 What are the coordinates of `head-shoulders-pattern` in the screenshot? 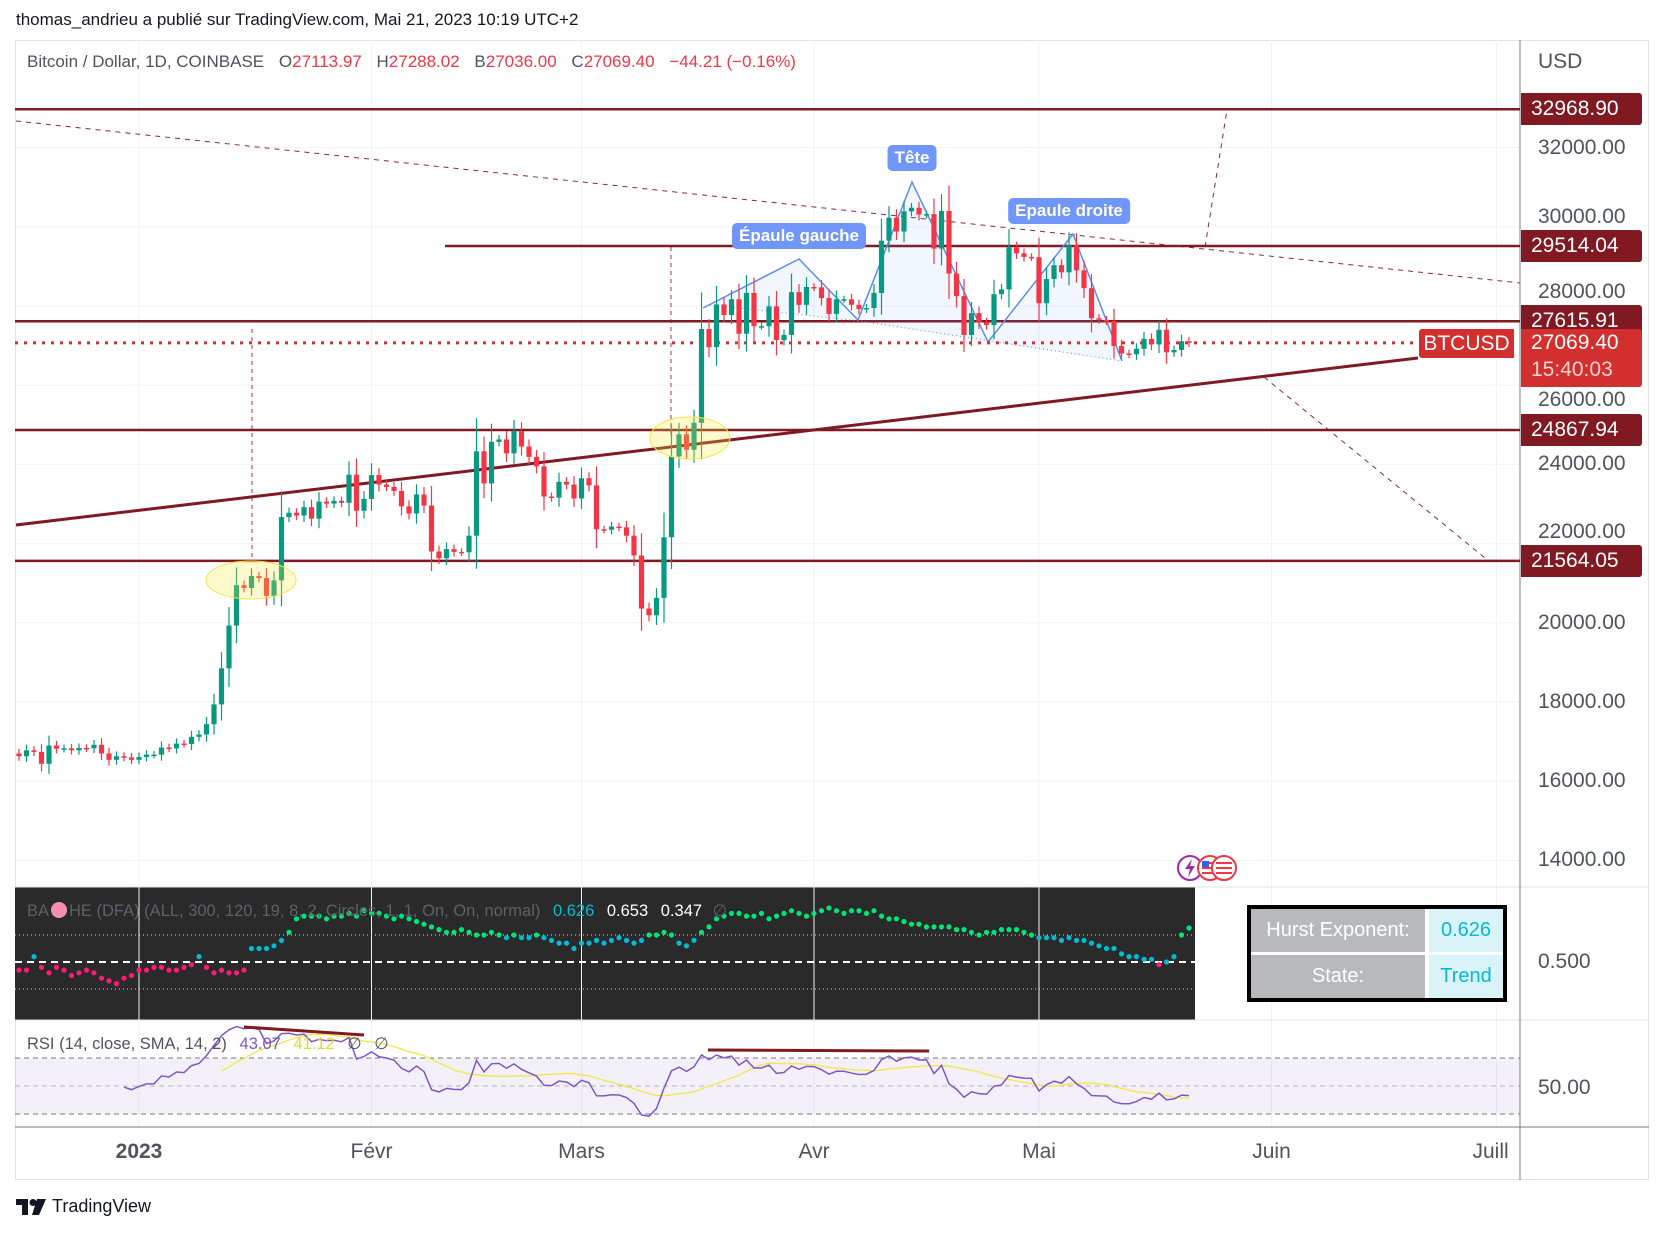 It's located at (912, 271).